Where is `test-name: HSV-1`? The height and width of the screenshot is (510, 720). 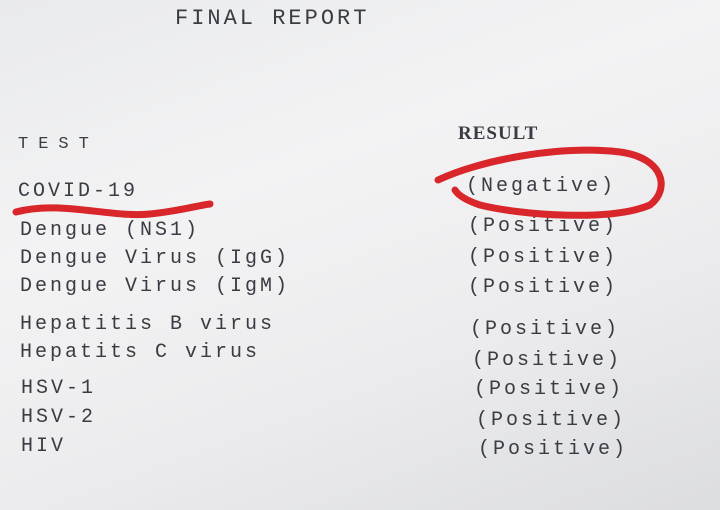
test-name: HSV-1 is located at coordinates (59, 388).